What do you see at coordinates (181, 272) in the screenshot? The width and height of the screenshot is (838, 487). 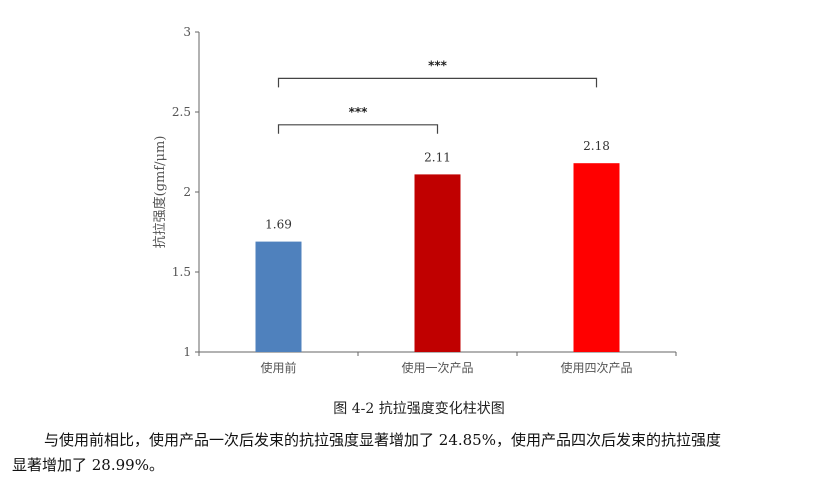 I see `y-tick-label: 1.5` at bounding box center [181, 272].